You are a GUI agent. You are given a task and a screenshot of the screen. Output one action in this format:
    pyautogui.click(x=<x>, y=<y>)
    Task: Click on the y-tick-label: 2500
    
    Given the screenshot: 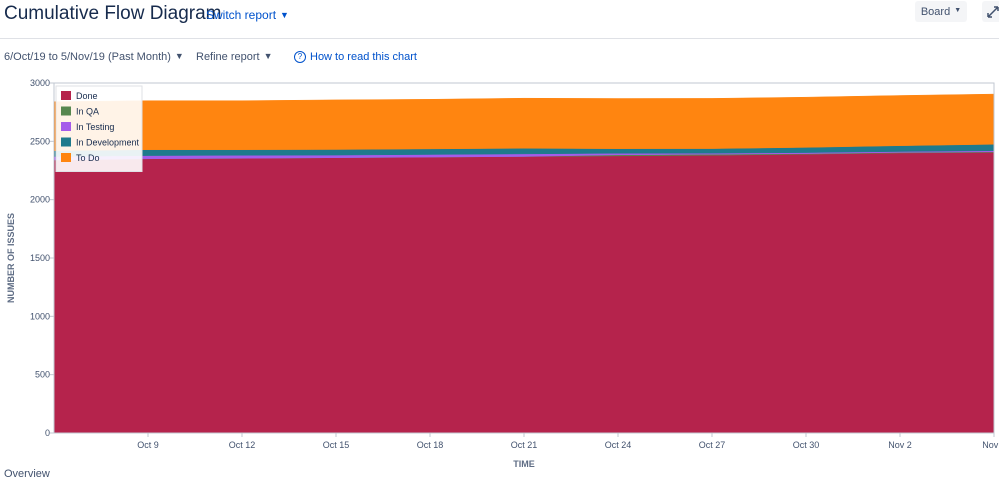 What is the action you would take?
    pyautogui.click(x=40, y=141)
    